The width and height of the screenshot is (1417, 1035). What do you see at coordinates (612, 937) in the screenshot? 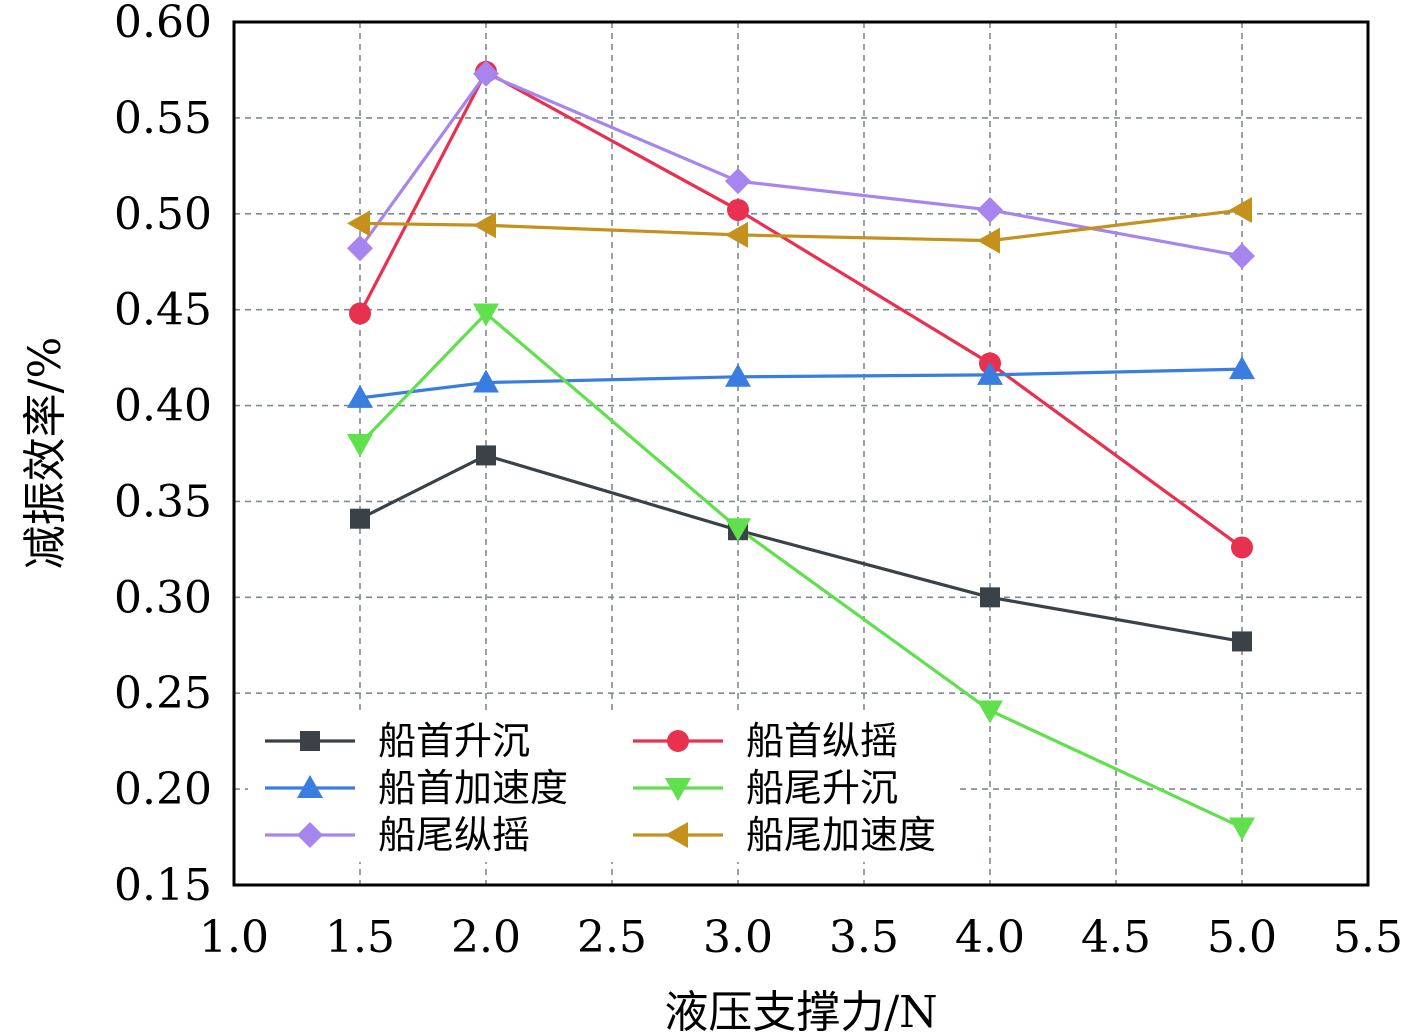
I see `x-tick-label: 2.5` at bounding box center [612, 937].